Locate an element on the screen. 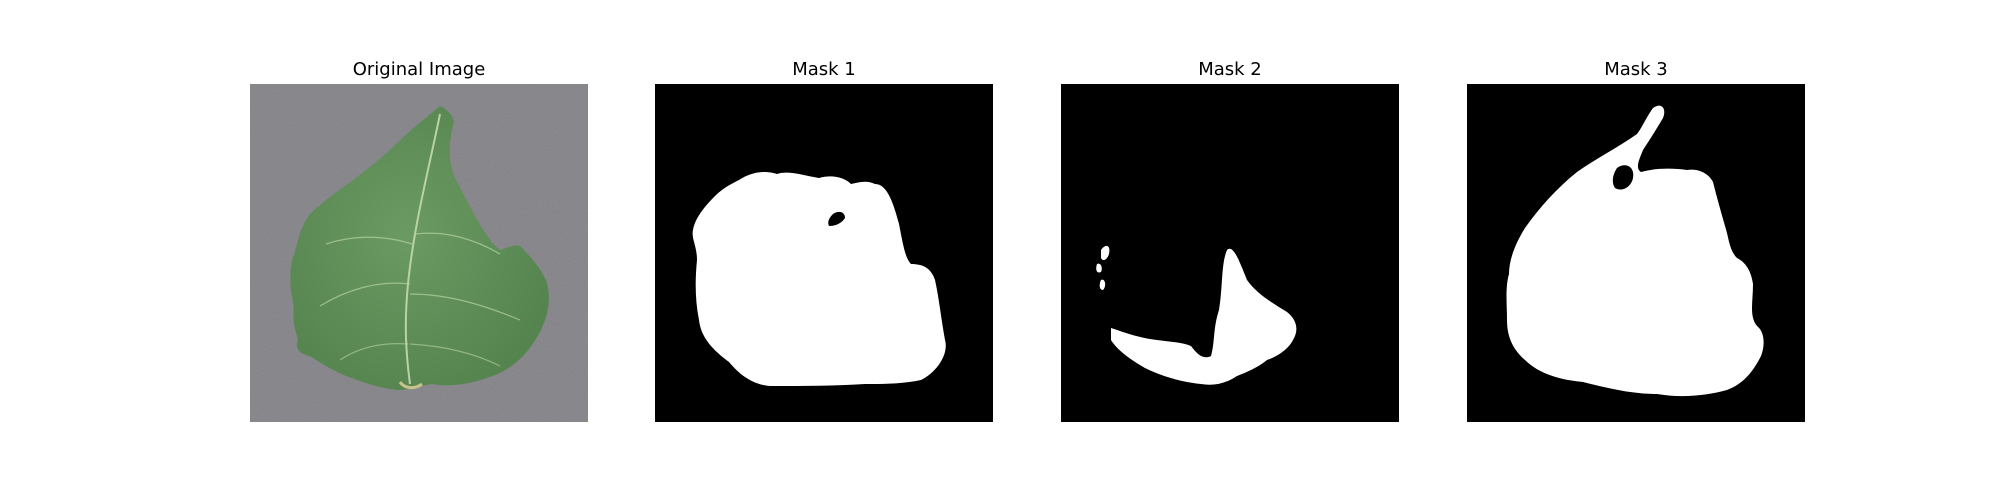  mask-2-image is located at coordinates (1230, 253).